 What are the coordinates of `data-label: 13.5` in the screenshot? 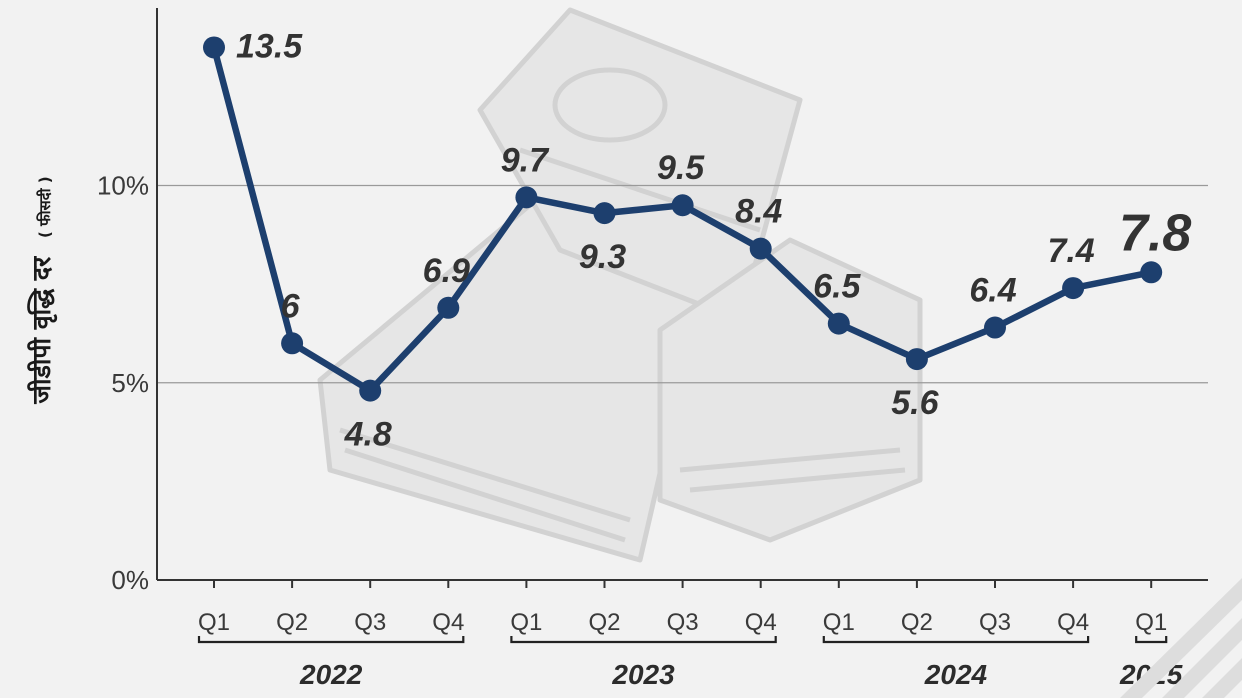 It's located at (269, 46).